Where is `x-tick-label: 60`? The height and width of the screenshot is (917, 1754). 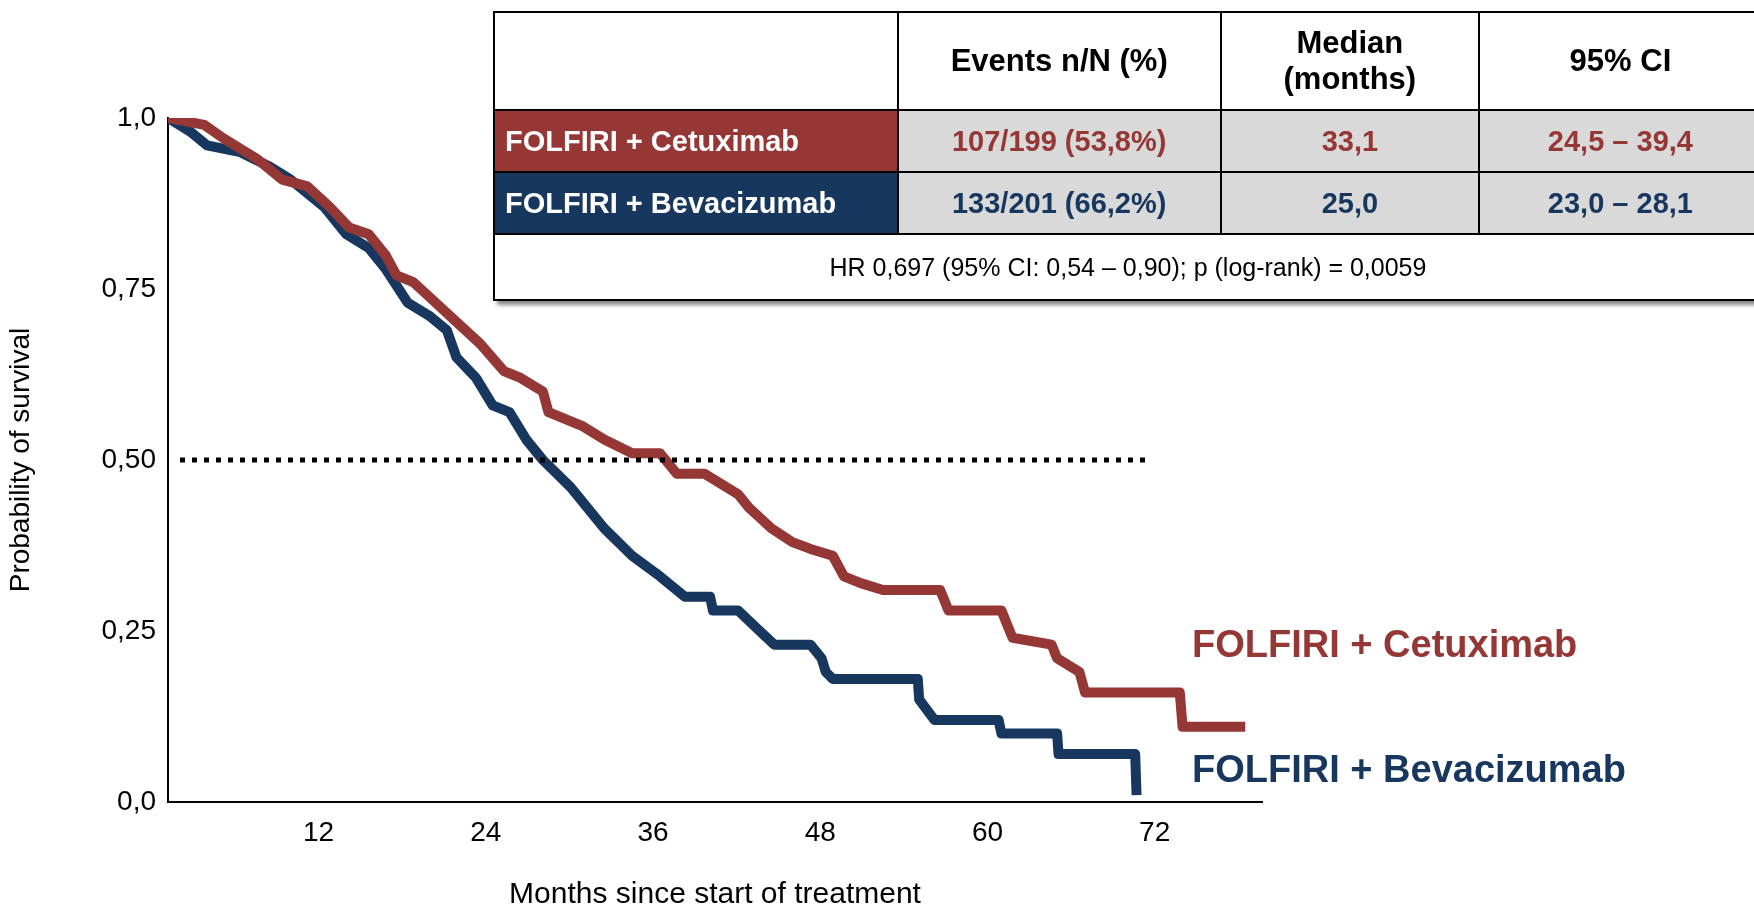 x-tick-label: 60 is located at coordinates (987, 831).